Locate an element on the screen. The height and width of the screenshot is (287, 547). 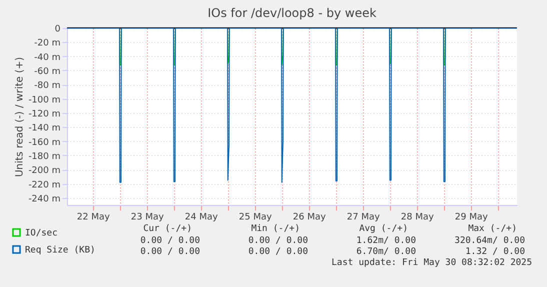
y-tick-label: -60 m is located at coordinates (47, 71).